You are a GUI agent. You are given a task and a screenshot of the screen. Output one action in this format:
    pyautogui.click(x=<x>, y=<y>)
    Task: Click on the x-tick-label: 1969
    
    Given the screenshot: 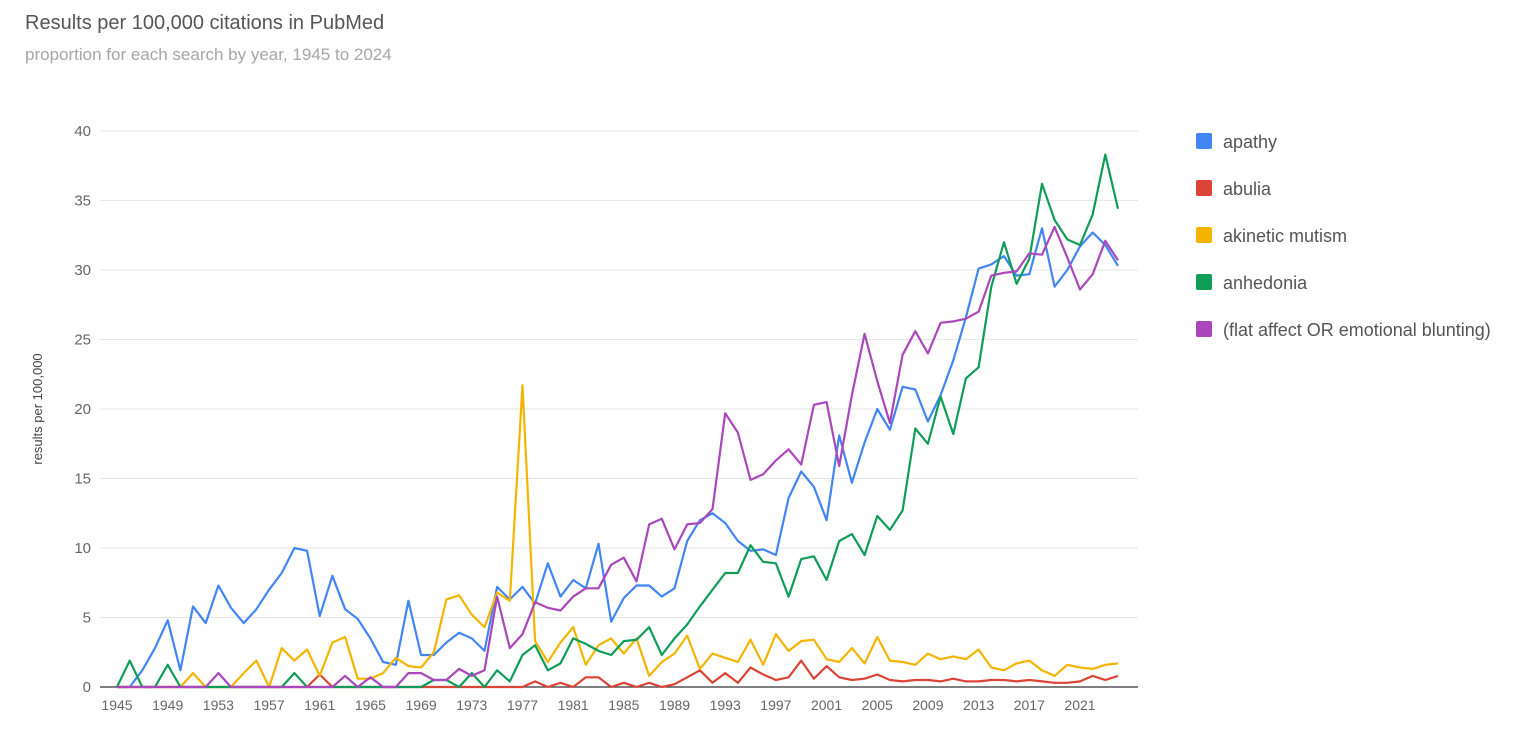 What is the action you would take?
    pyautogui.click(x=421, y=705)
    